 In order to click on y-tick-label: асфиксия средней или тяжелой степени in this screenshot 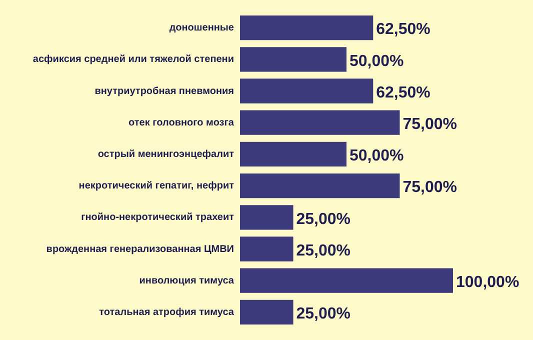, I will do `click(133, 60)`.